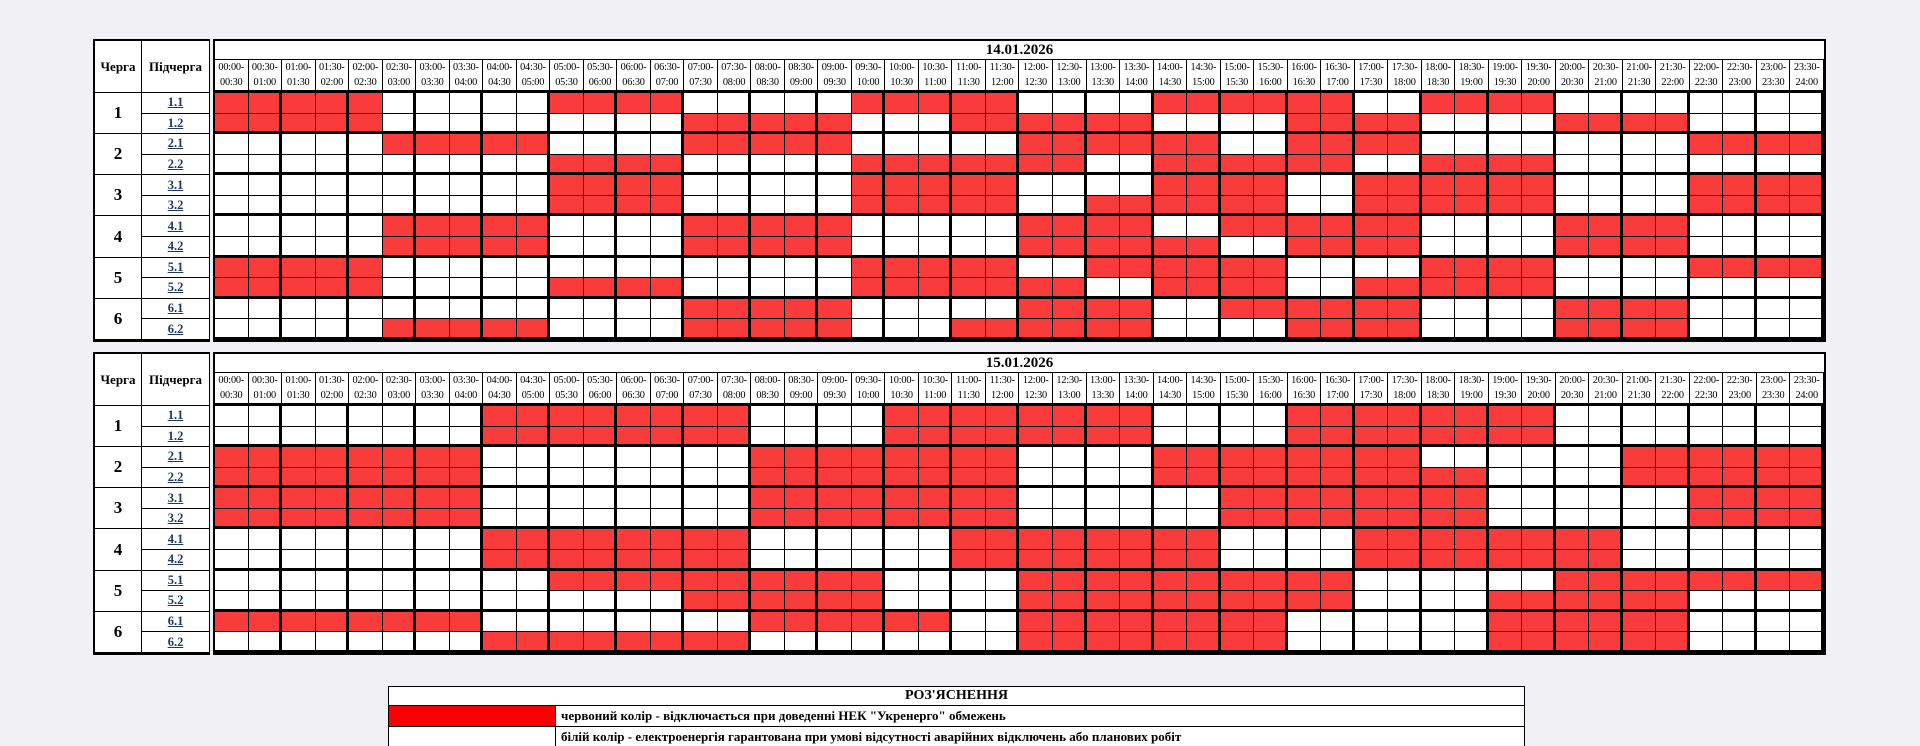 The height and width of the screenshot is (746, 1920). What do you see at coordinates (1070, 76) in the screenshot?
I see `time-slot-header: 12:30- 13:00` at bounding box center [1070, 76].